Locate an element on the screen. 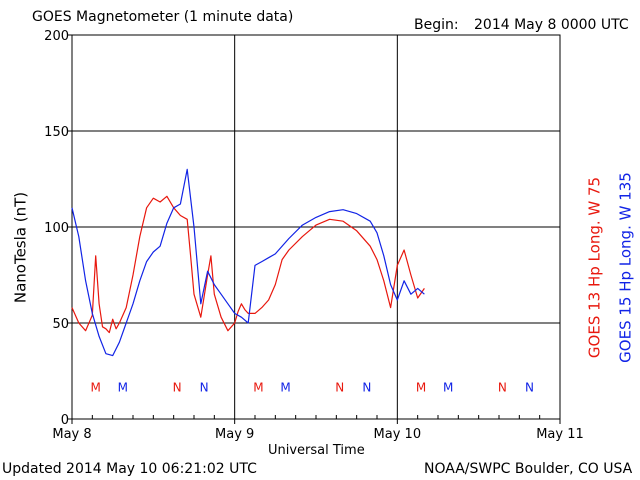 This screenshot has width=640, height=480. y-tick-label: 50 is located at coordinates (60, 324).